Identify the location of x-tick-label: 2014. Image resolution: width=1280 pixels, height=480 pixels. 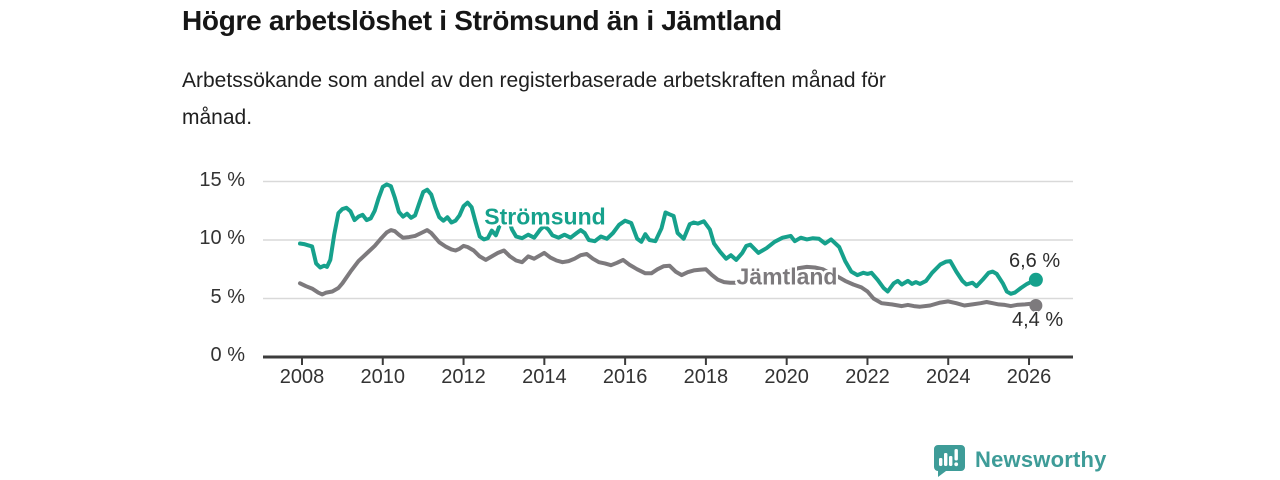
(544, 377).